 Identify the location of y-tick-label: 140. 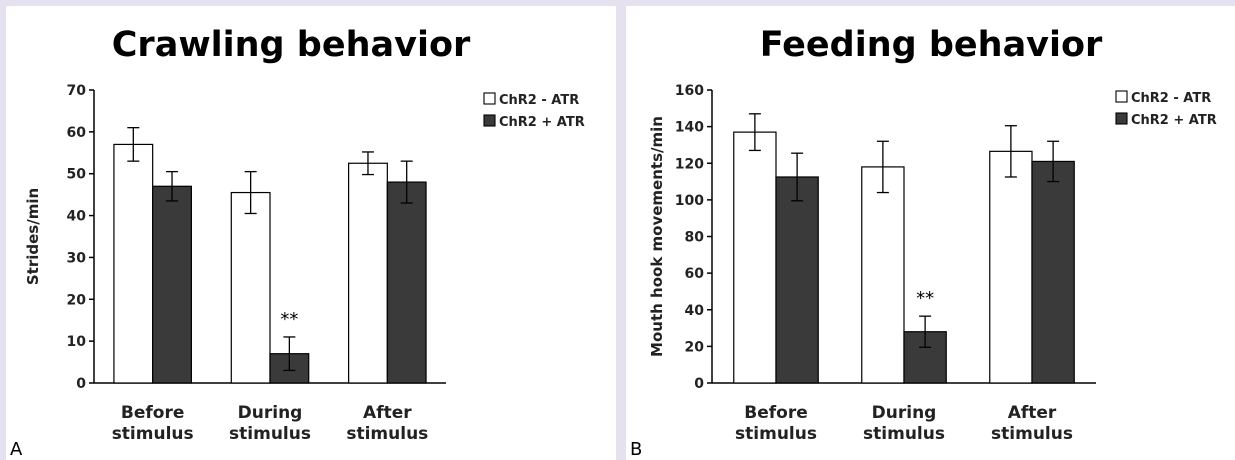
(689, 128).